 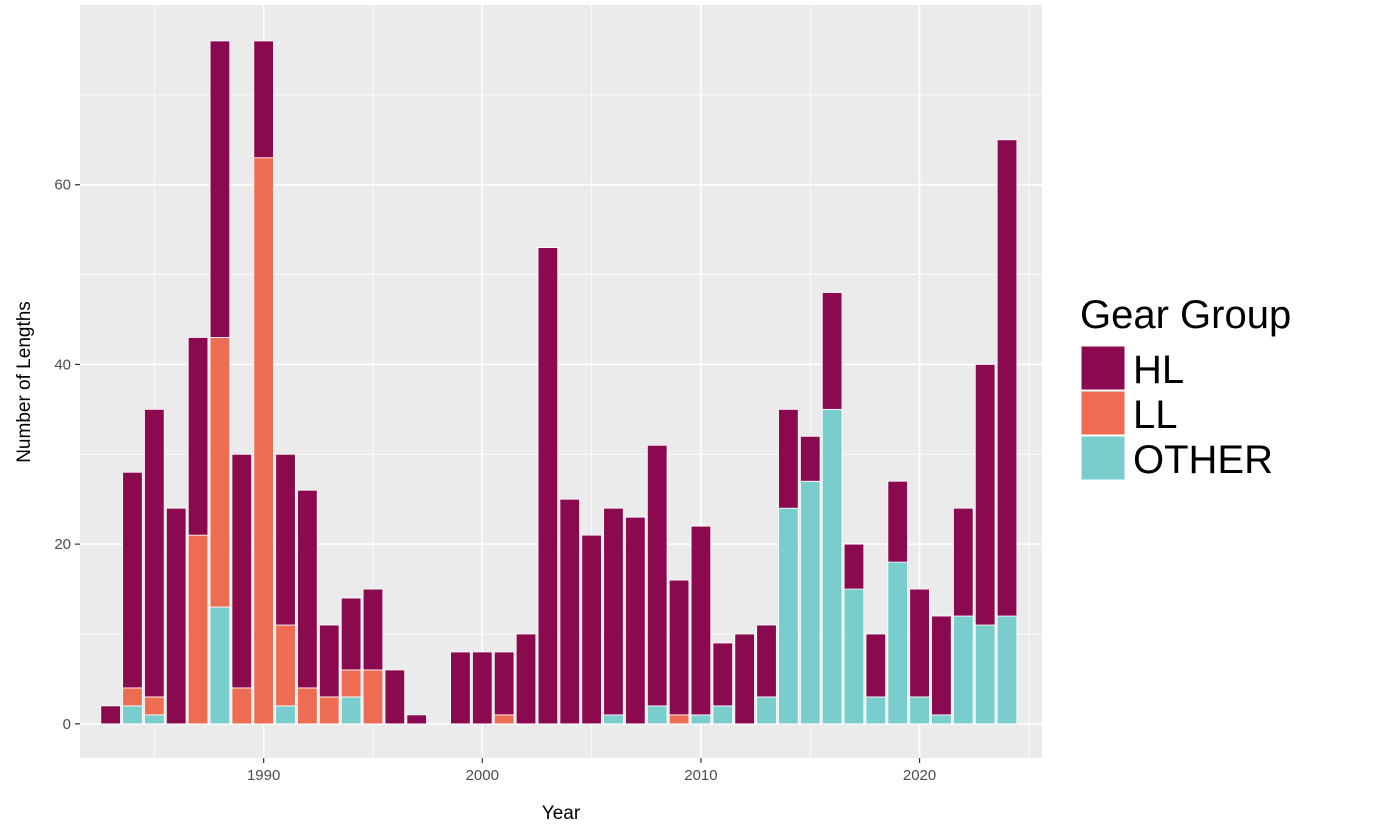 What do you see at coordinates (504, 719) in the screenshot?
I see `bar-ll-2001` at bounding box center [504, 719].